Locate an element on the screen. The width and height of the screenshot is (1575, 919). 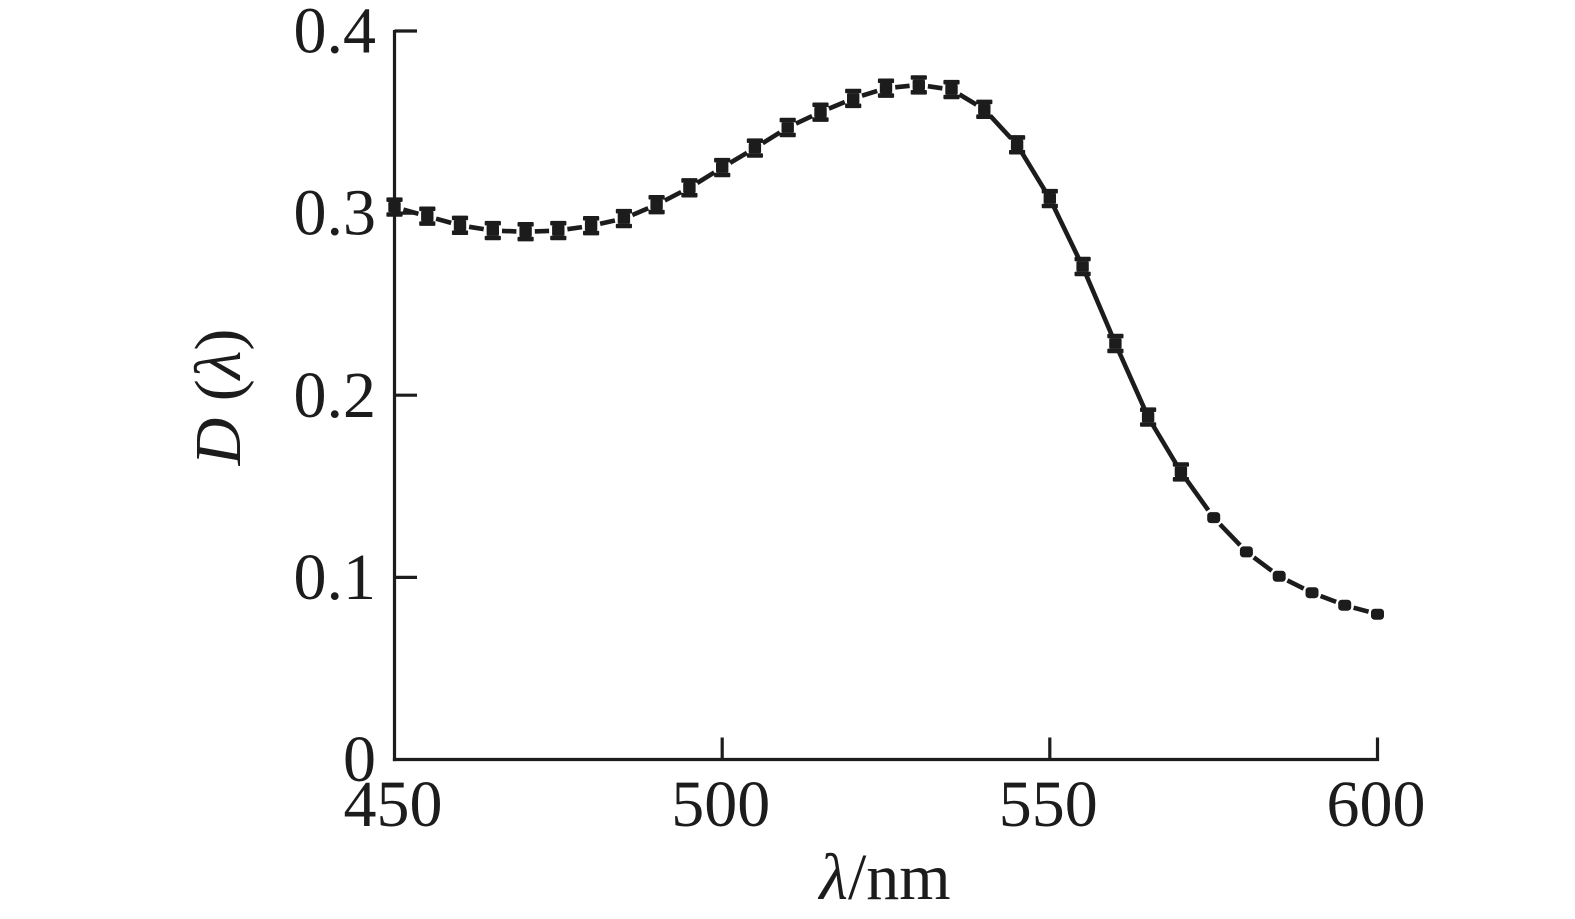
svg-text: 0.2 is located at coordinates (335, 395).